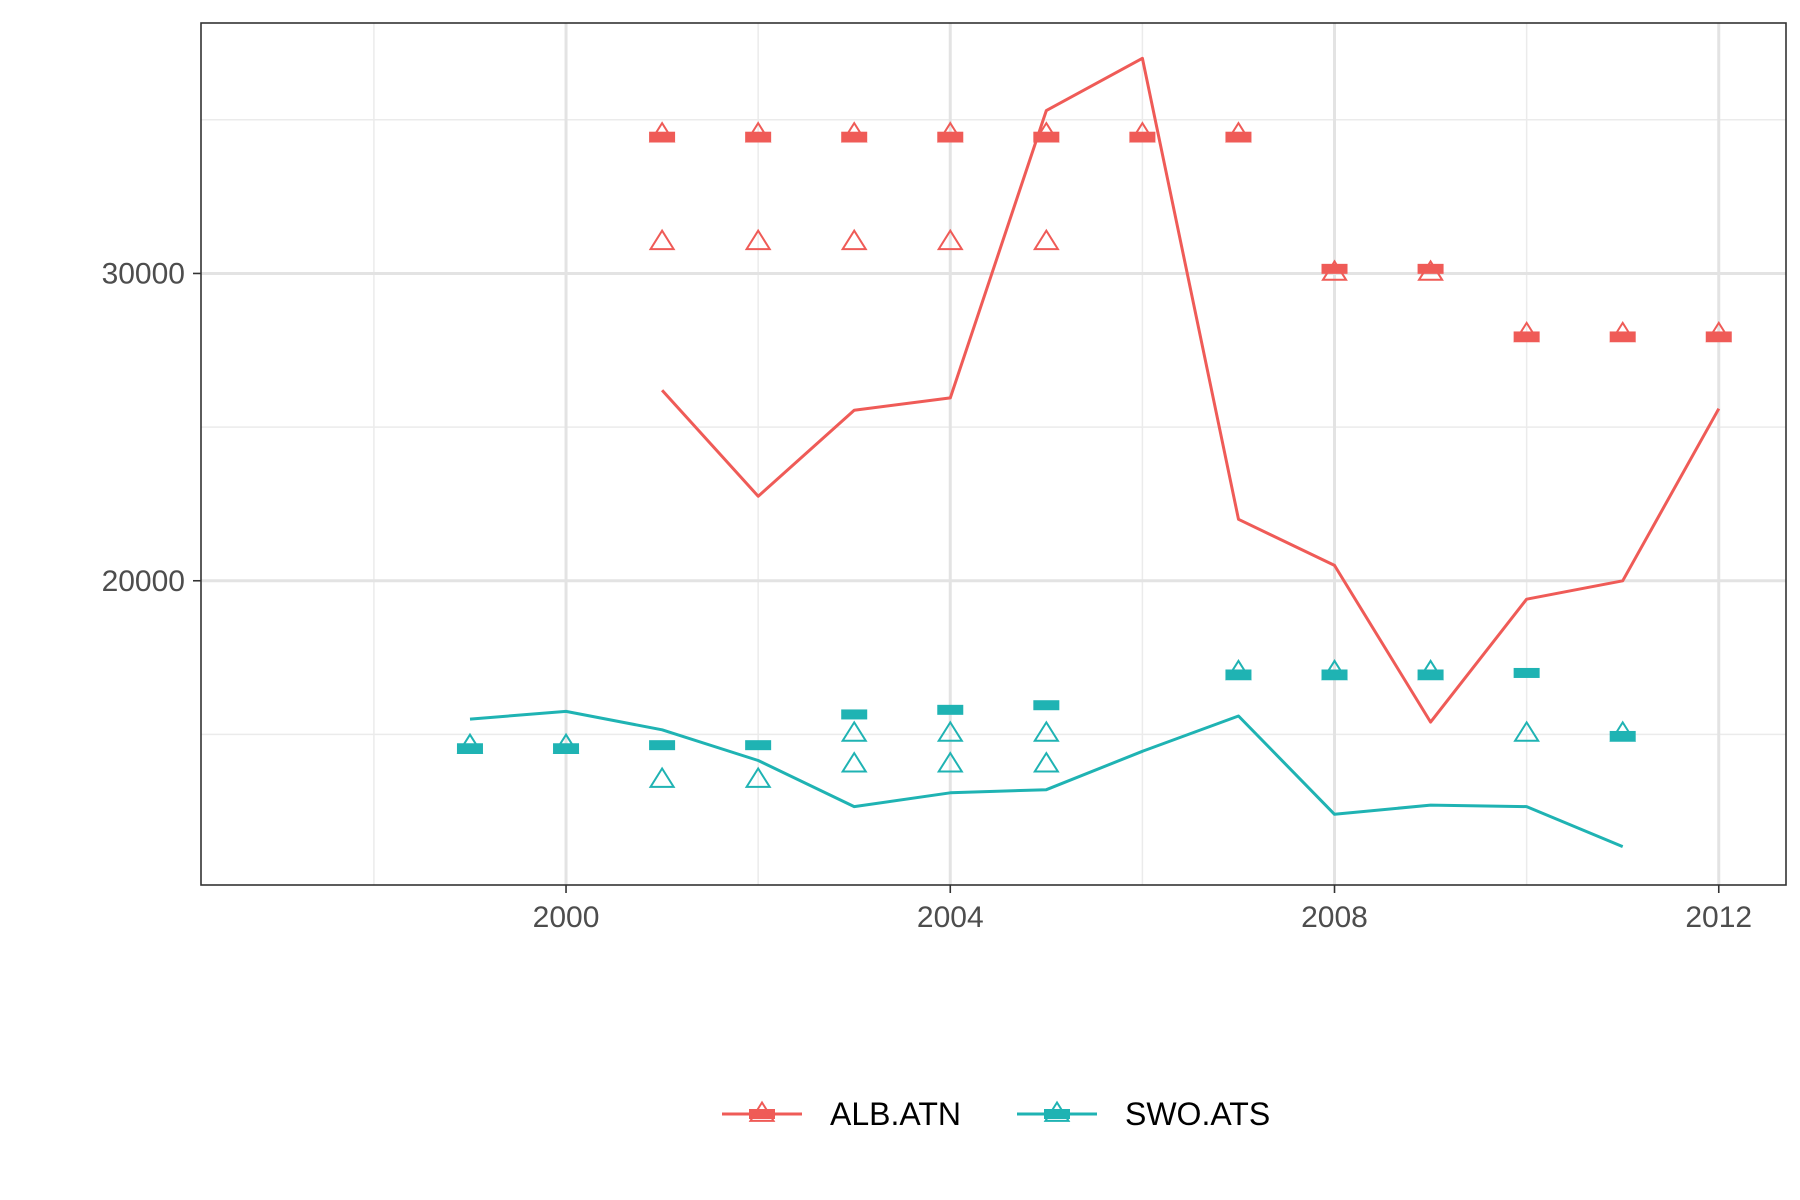  Describe the element at coordinates (1197, 1114) in the screenshot. I see `legend-label: SWO.ATS` at that location.